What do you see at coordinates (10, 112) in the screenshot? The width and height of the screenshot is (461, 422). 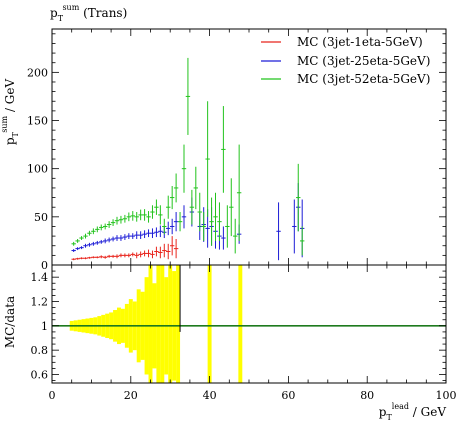 I see `main-y-axis-label: pTsum / GeV` at bounding box center [10, 112].